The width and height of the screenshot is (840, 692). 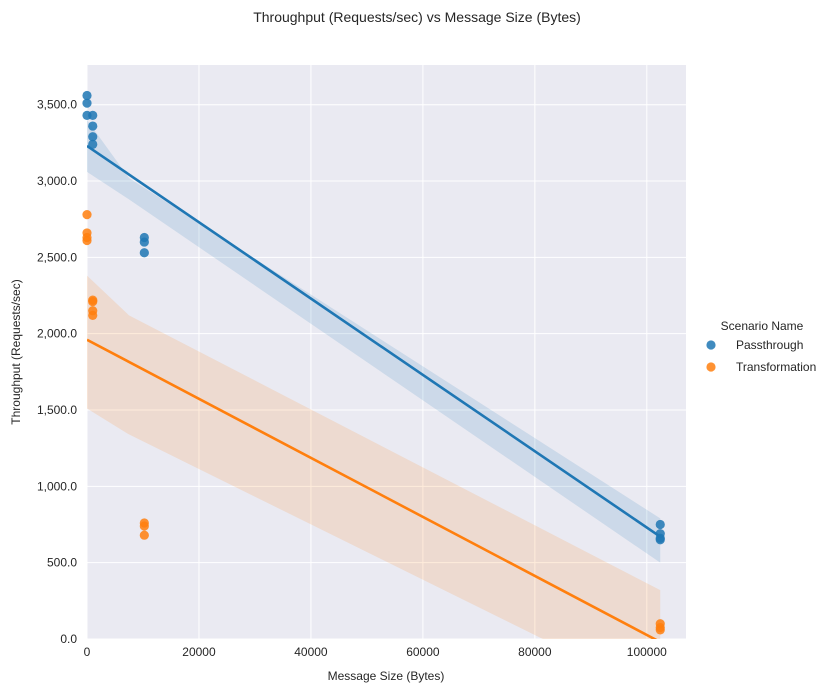 What do you see at coordinates (376, 652) in the screenshot?
I see `x-axis-ticks: 0 20000 40000 60000 80000 100000` at bounding box center [376, 652].